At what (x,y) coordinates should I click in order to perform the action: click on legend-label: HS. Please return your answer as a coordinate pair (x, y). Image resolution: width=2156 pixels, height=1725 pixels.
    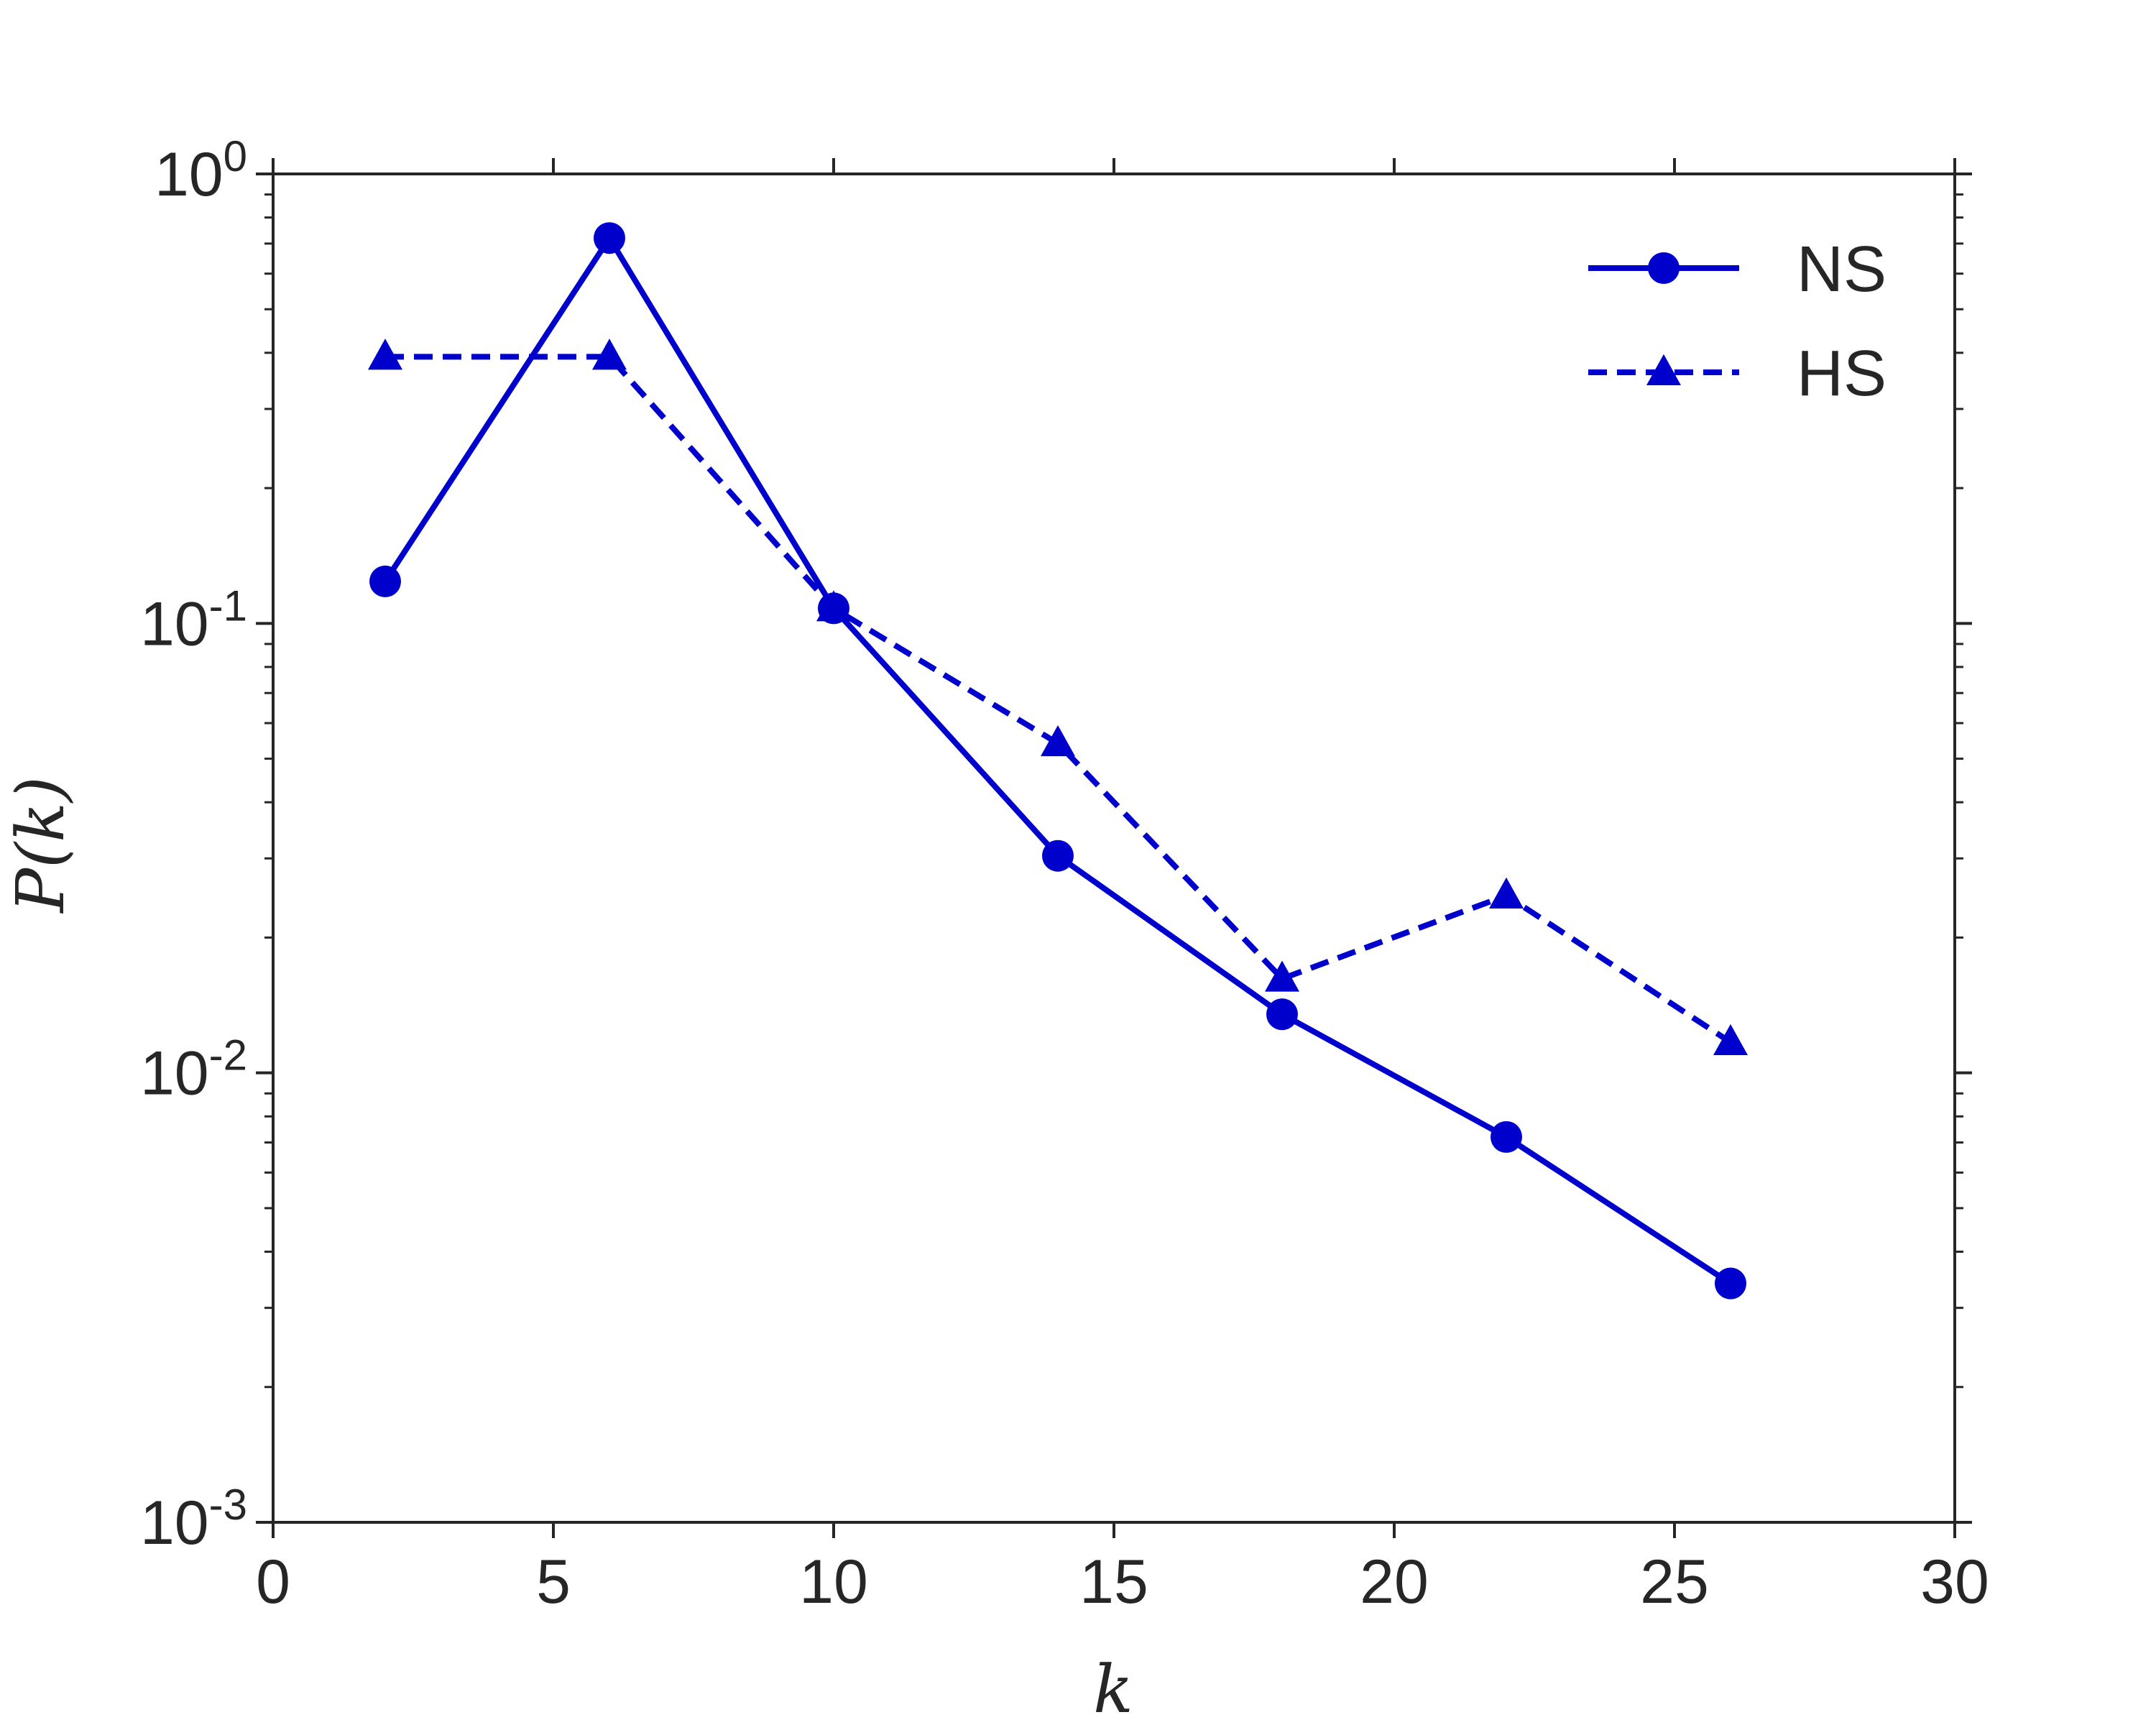
    Looking at the image, I should click on (1841, 374).